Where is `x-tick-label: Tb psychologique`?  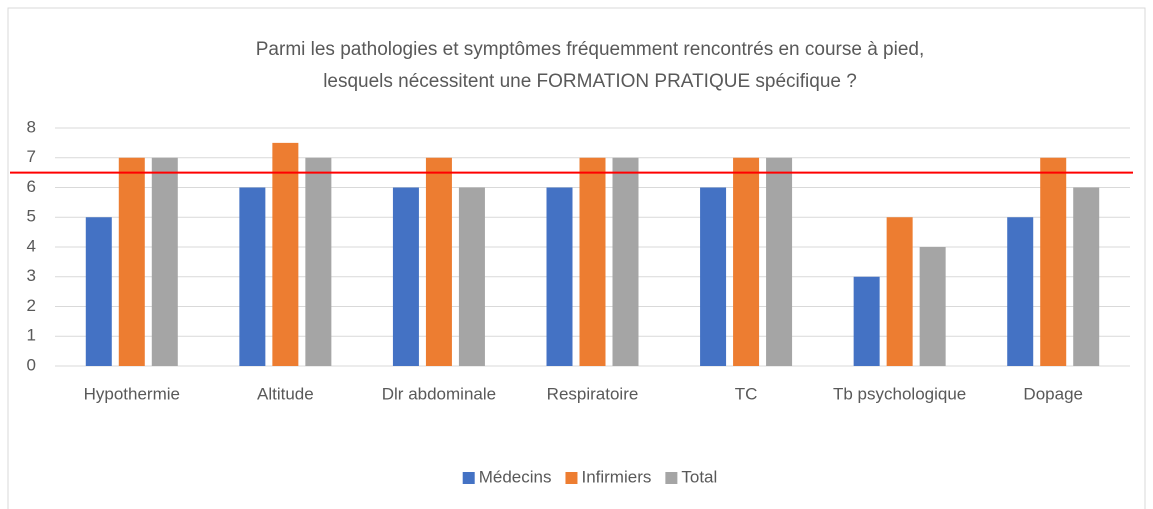
x-tick-label: Tb psychologique is located at coordinates (899, 393).